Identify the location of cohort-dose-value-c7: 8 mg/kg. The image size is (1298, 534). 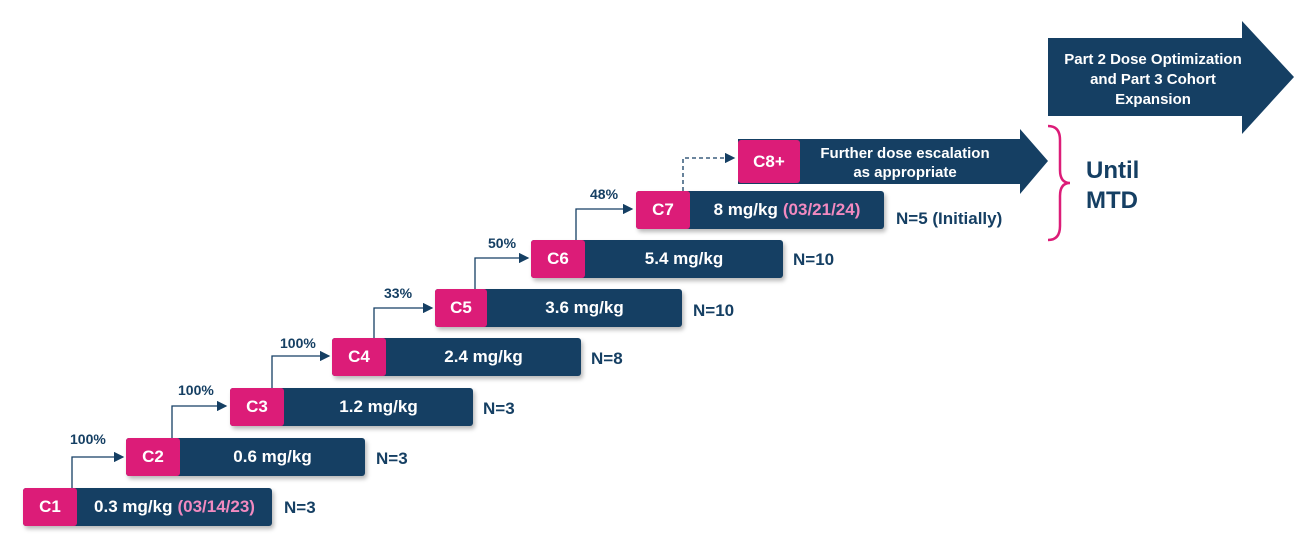
(745, 209).